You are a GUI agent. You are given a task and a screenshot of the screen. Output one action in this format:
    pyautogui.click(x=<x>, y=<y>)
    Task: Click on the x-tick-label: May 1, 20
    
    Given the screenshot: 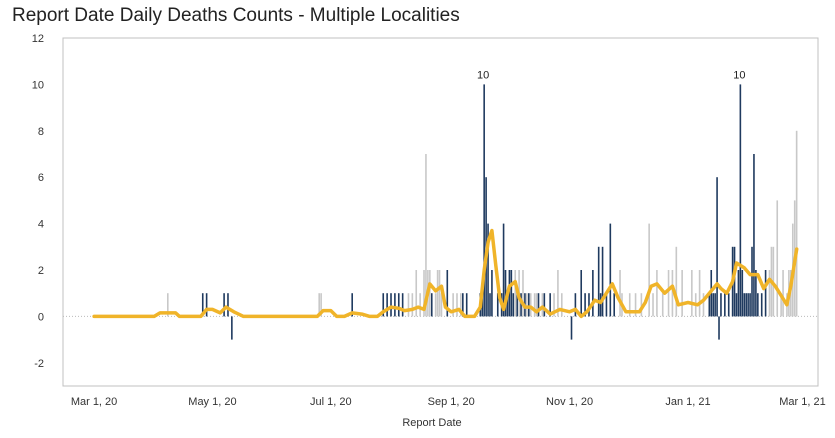 What is the action you would take?
    pyautogui.click(x=212, y=402)
    